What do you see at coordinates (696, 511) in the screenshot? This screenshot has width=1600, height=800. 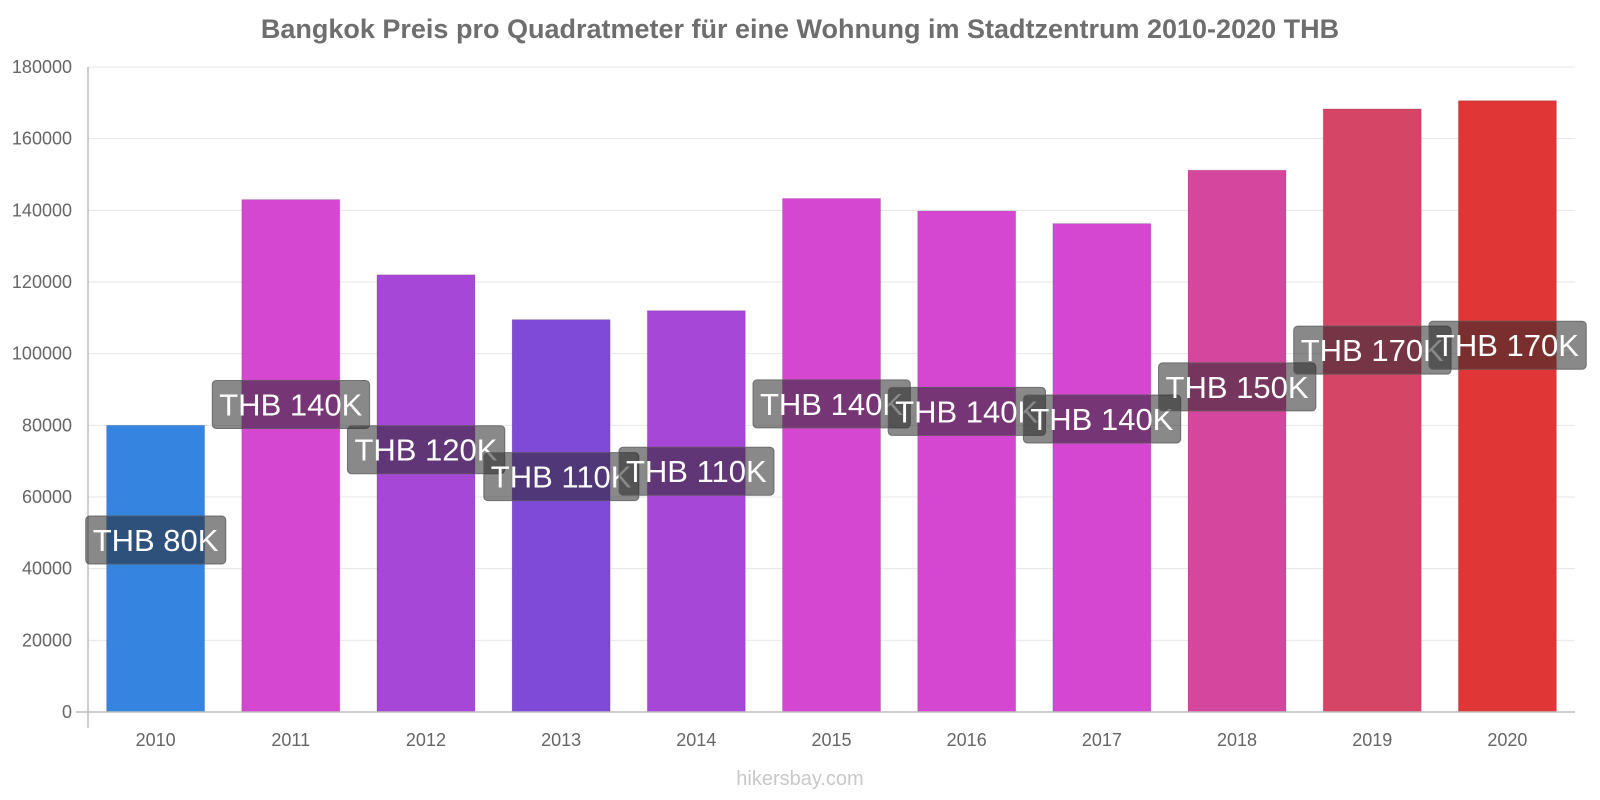 I see `bar-2014` at bounding box center [696, 511].